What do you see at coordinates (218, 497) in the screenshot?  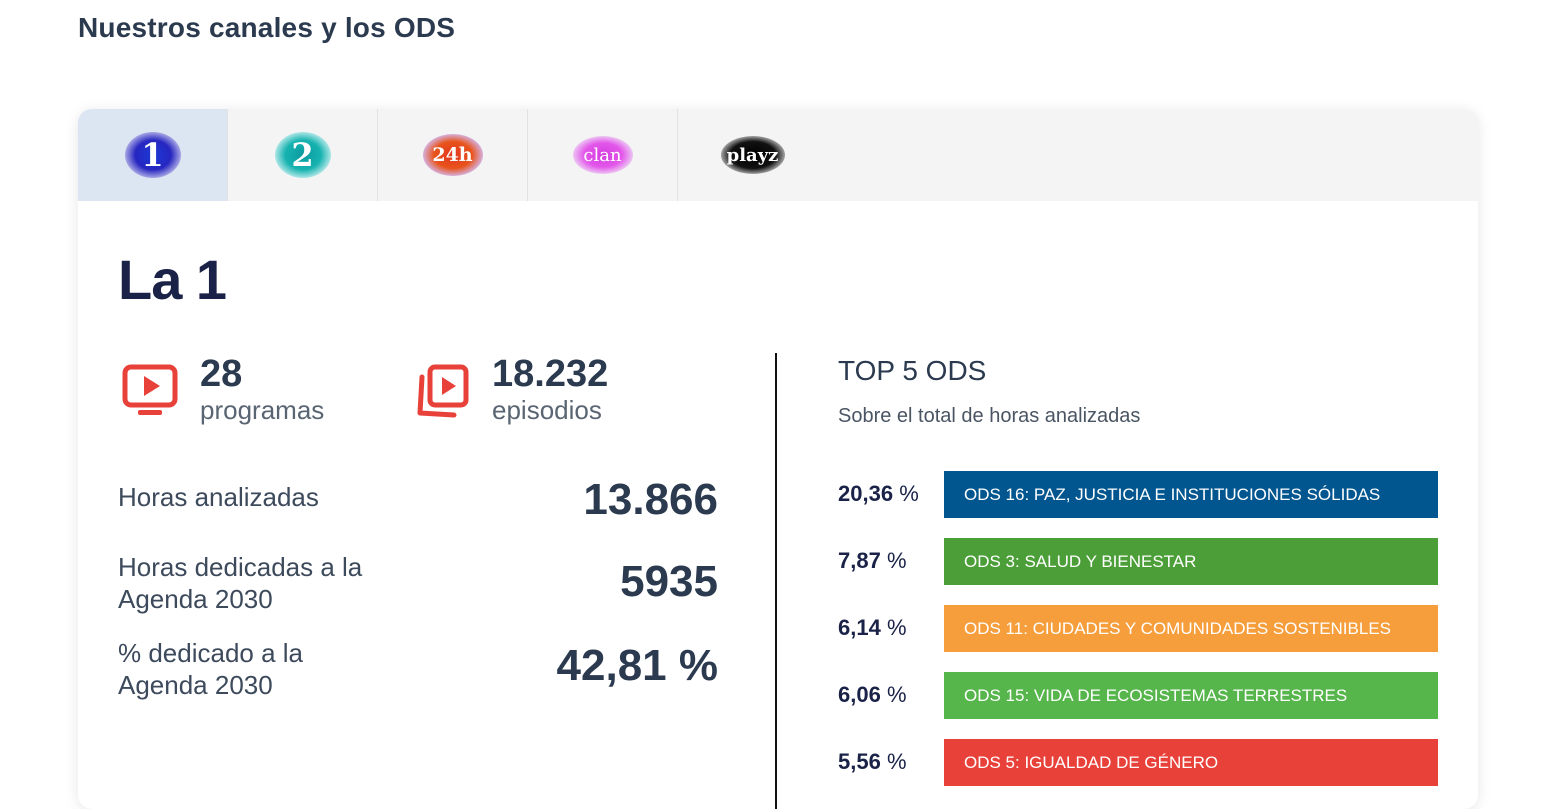 I see `metric-label: Horas analizadas` at bounding box center [218, 497].